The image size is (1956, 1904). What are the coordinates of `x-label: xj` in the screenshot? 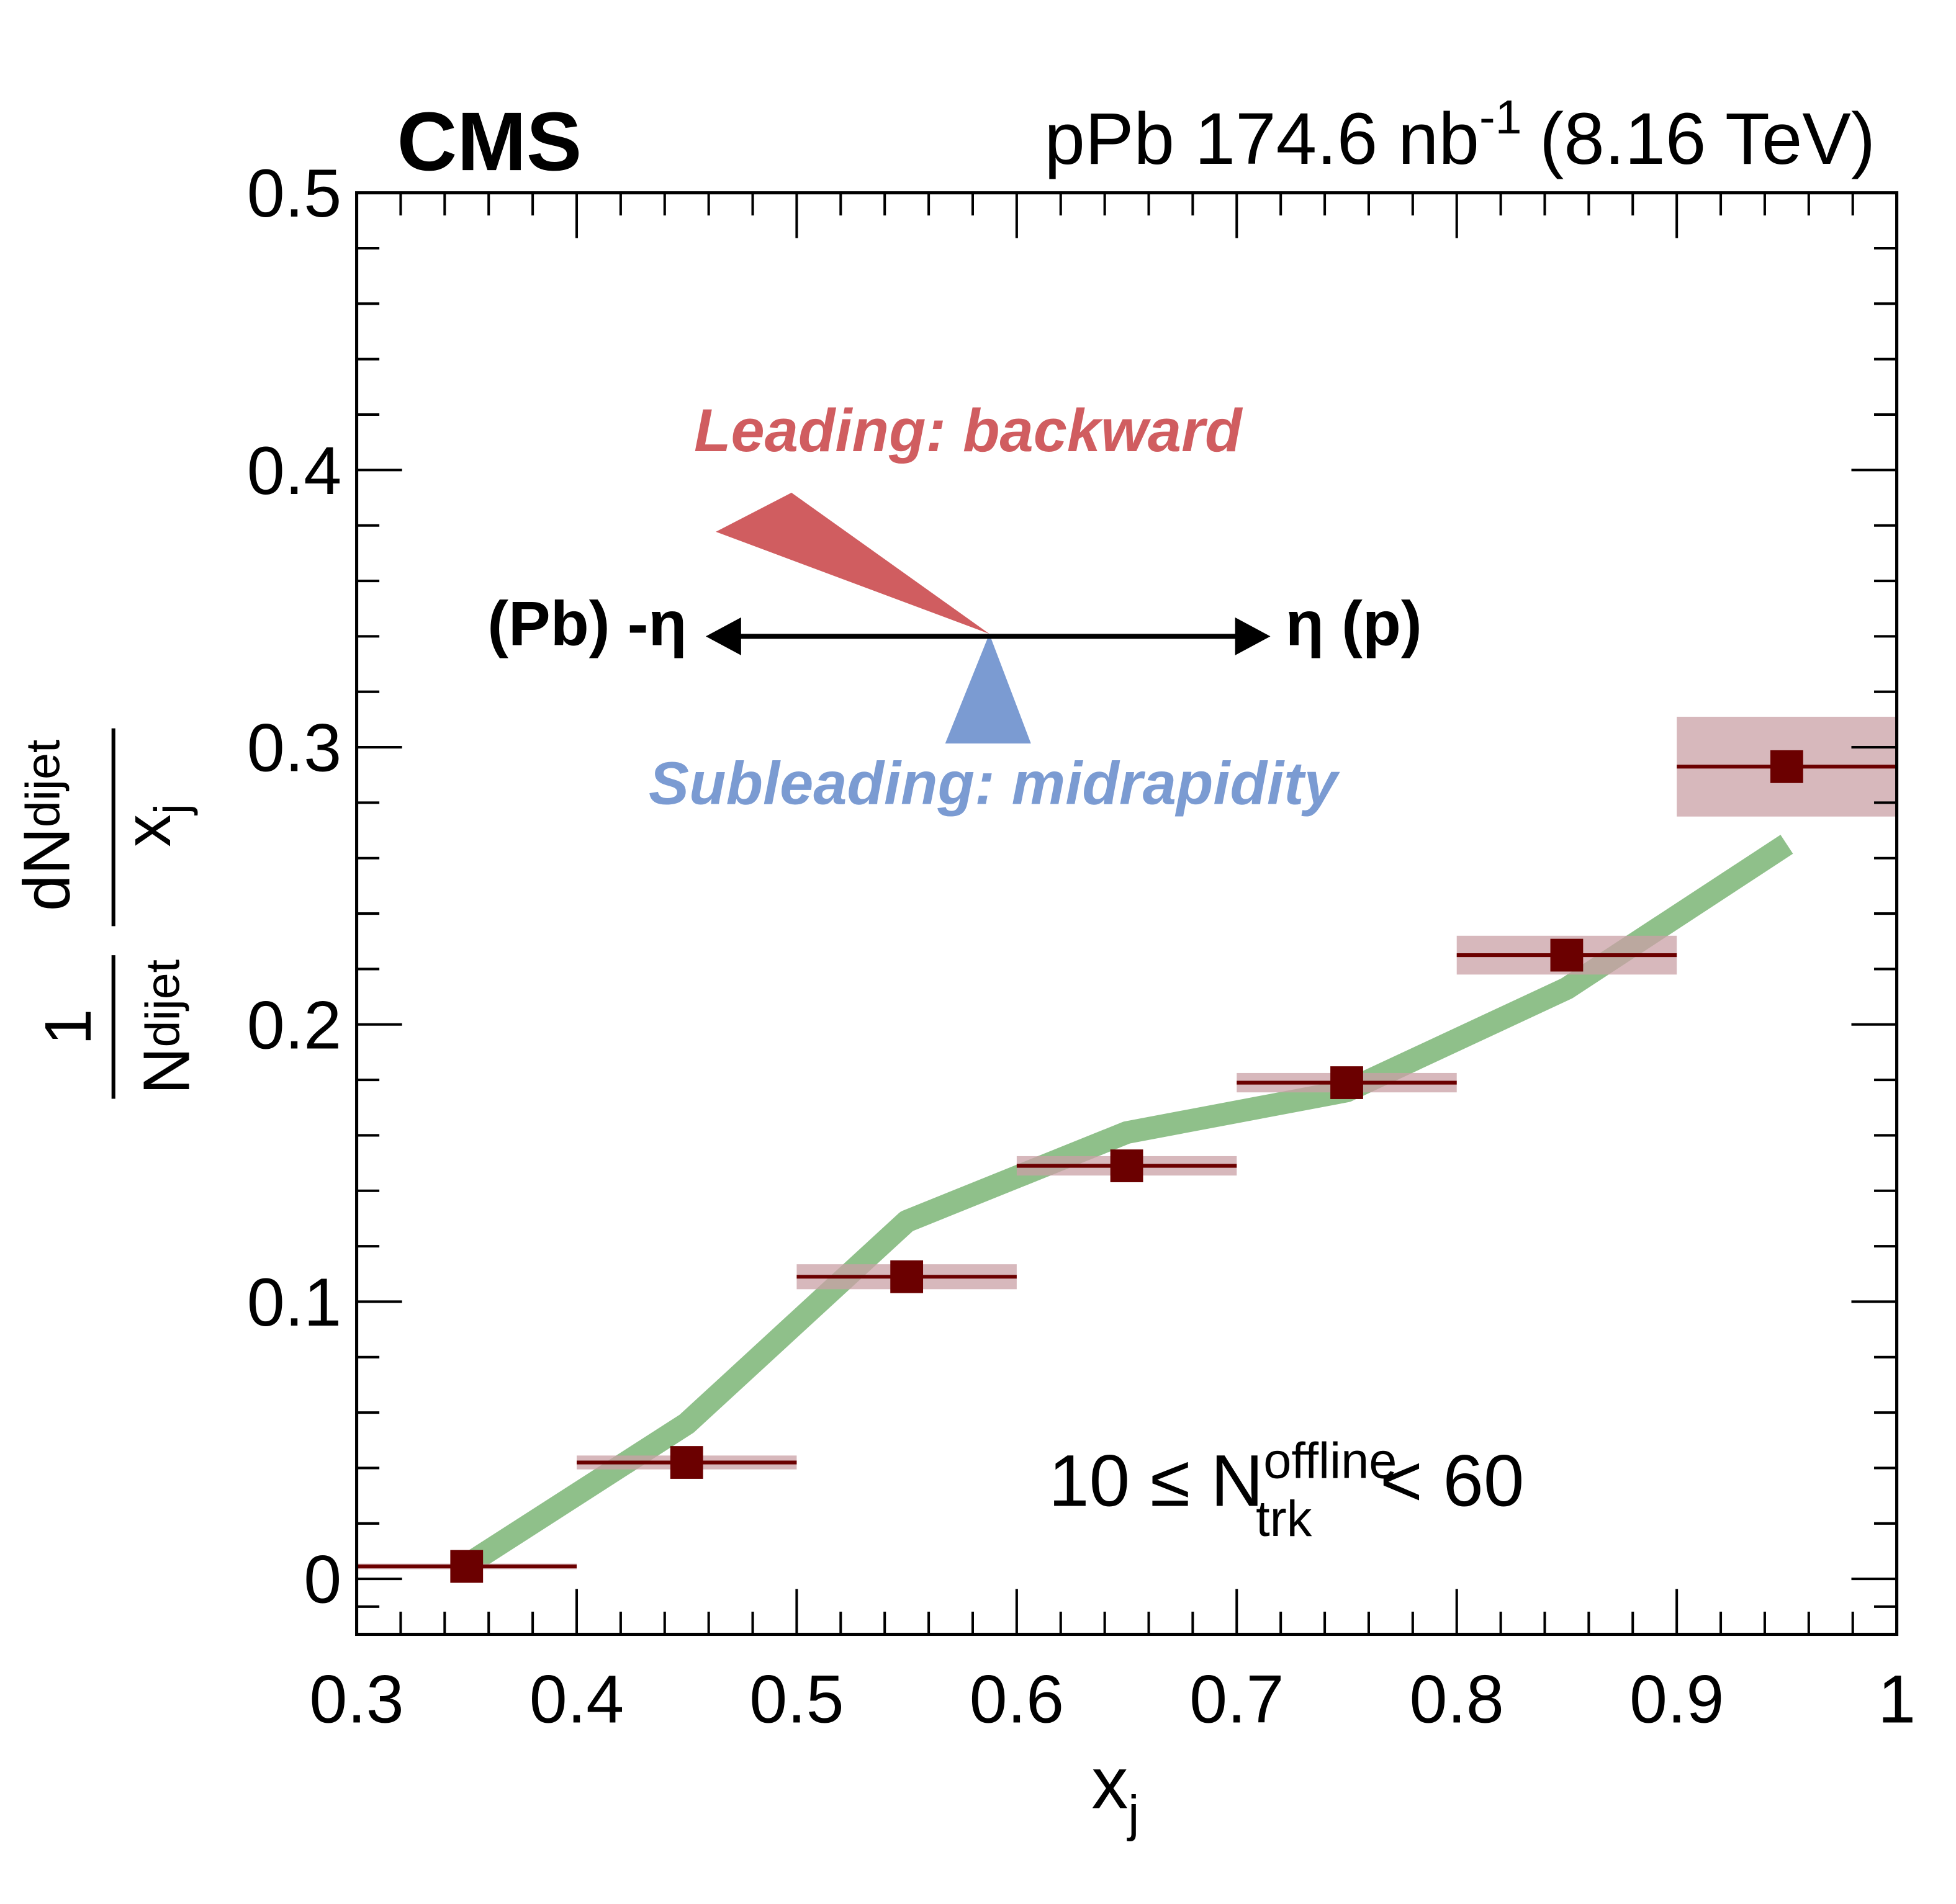 It's located at (1115, 1792).